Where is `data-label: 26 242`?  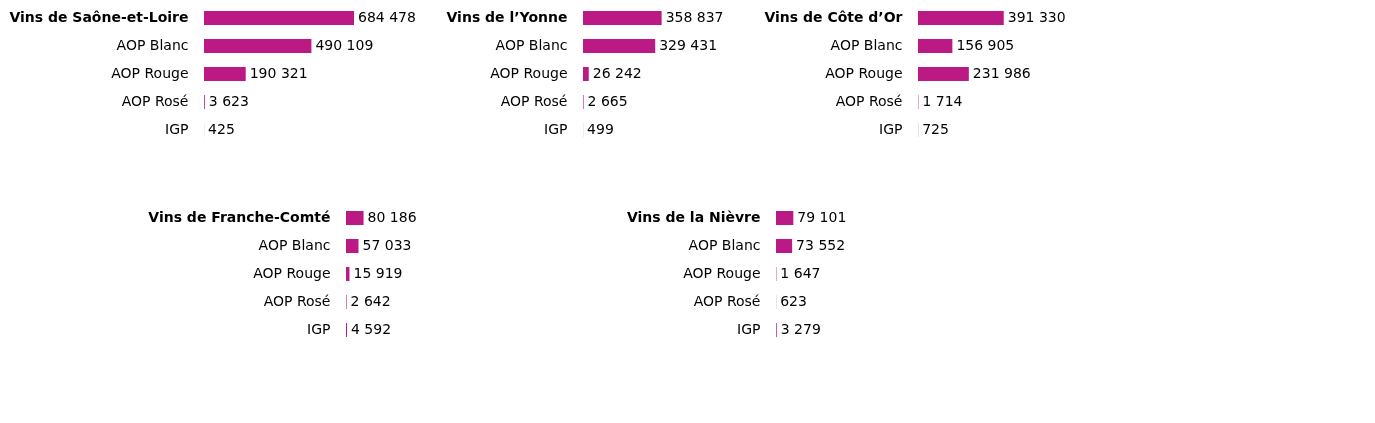
data-label: 26 242 is located at coordinates (617, 73).